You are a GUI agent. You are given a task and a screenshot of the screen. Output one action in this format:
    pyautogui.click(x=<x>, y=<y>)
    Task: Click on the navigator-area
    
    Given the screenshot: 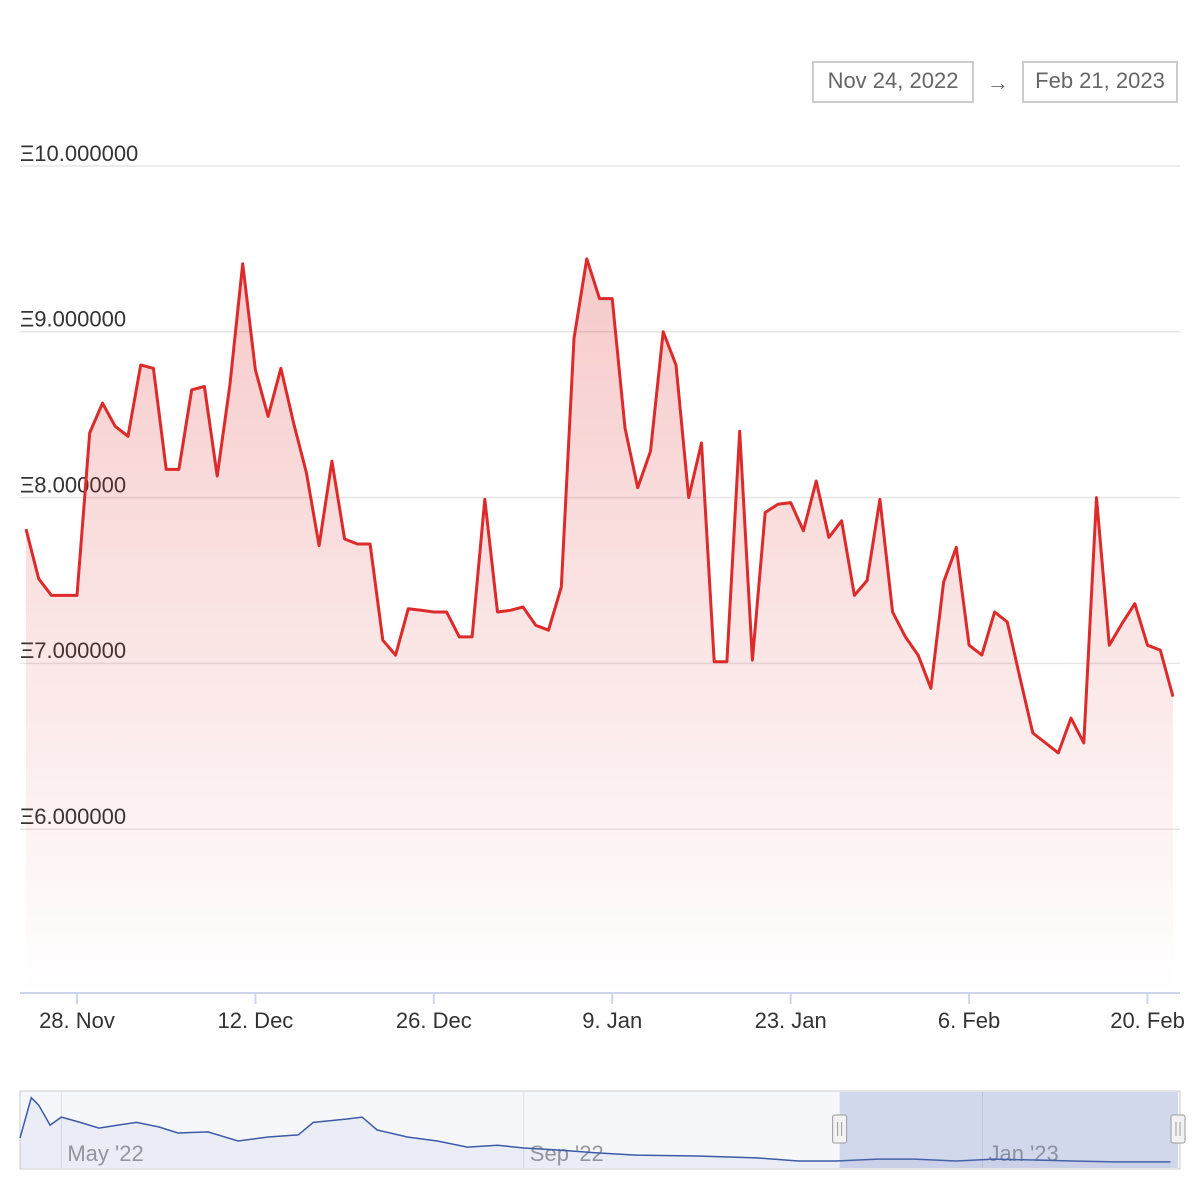 What is the action you would take?
    pyautogui.click(x=595, y=1132)
    